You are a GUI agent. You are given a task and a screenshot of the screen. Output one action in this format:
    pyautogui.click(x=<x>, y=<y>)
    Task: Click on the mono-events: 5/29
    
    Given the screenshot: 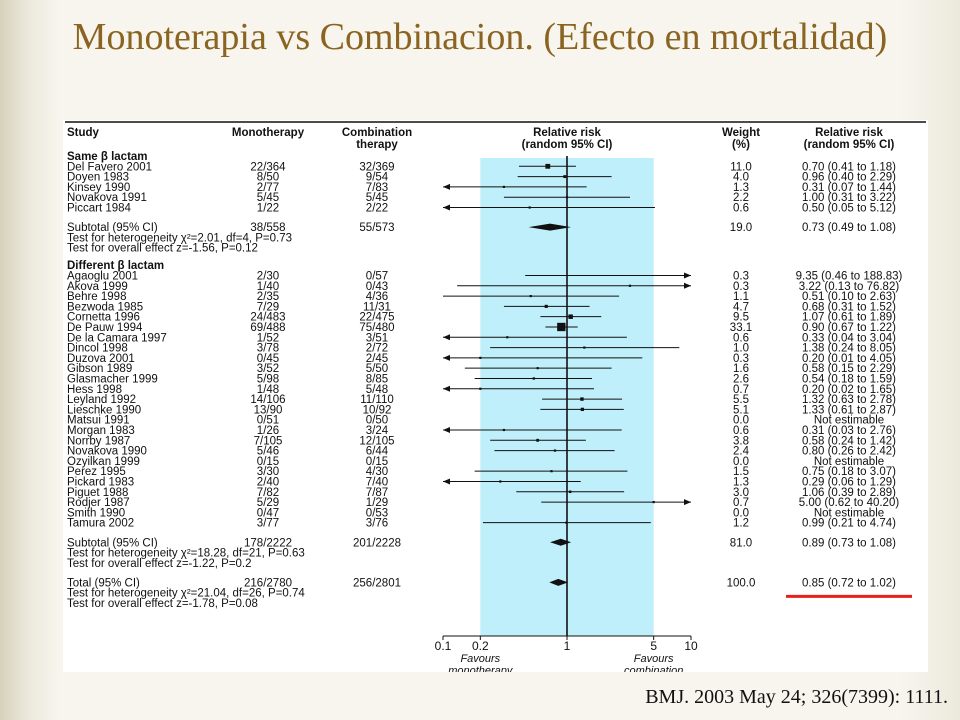 What is the action you would take?
    pyautogui.click(x=268, y=503)
    